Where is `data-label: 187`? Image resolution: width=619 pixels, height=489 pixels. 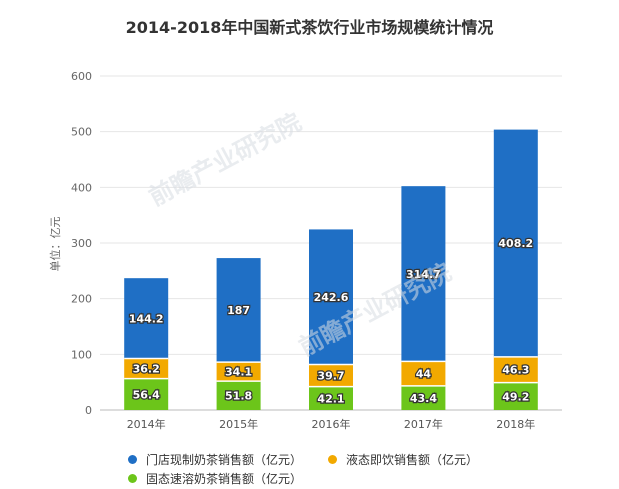 data-label: 187 is located at coordinates (238, 310).